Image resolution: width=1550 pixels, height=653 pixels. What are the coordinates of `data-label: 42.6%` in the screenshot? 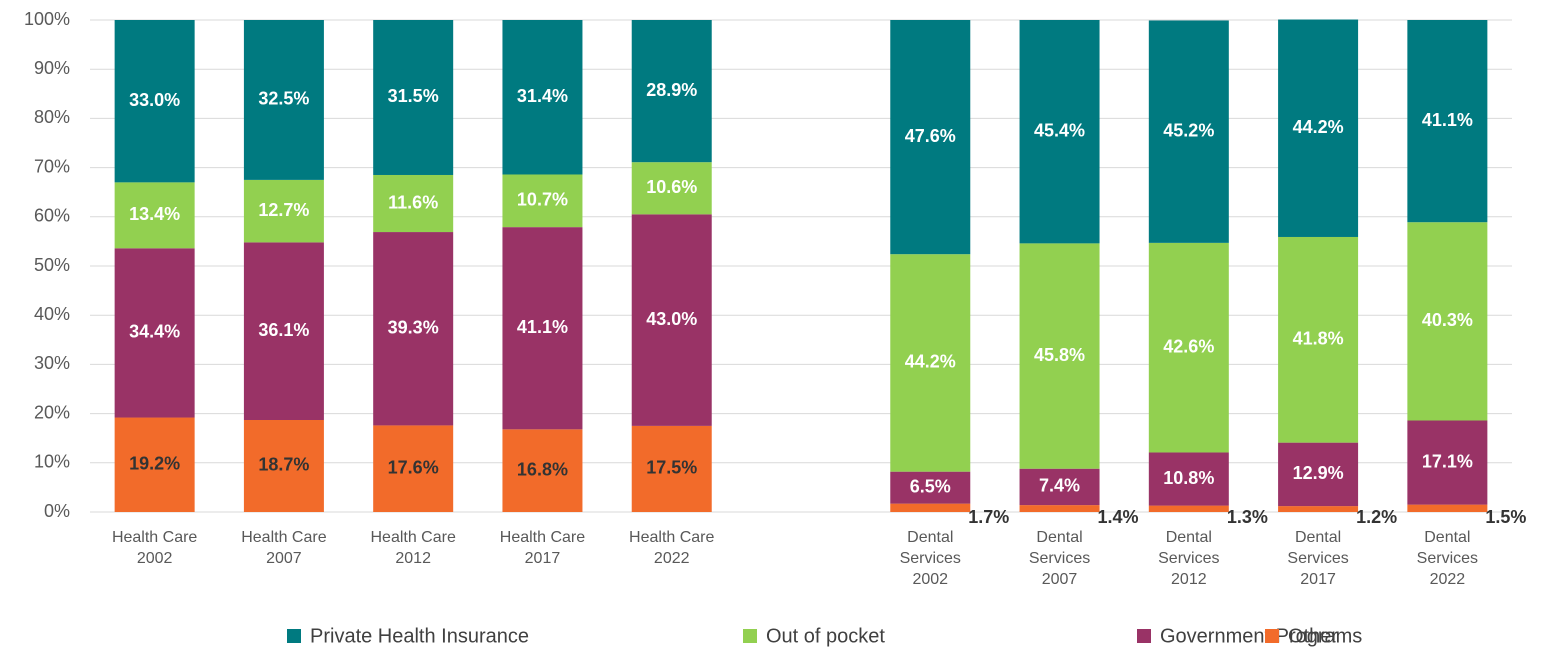 It's located at (1188, 346).